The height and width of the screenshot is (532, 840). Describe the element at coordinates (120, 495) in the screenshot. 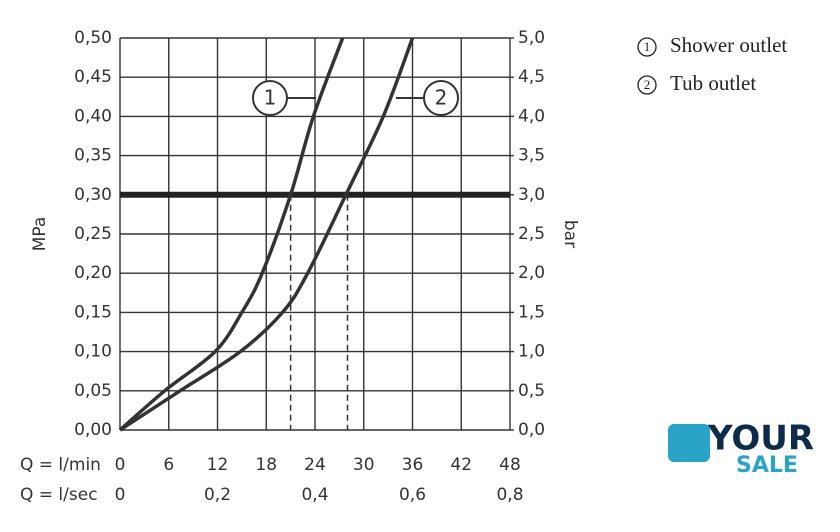

I see `x2-tick-label: 0` at that location.